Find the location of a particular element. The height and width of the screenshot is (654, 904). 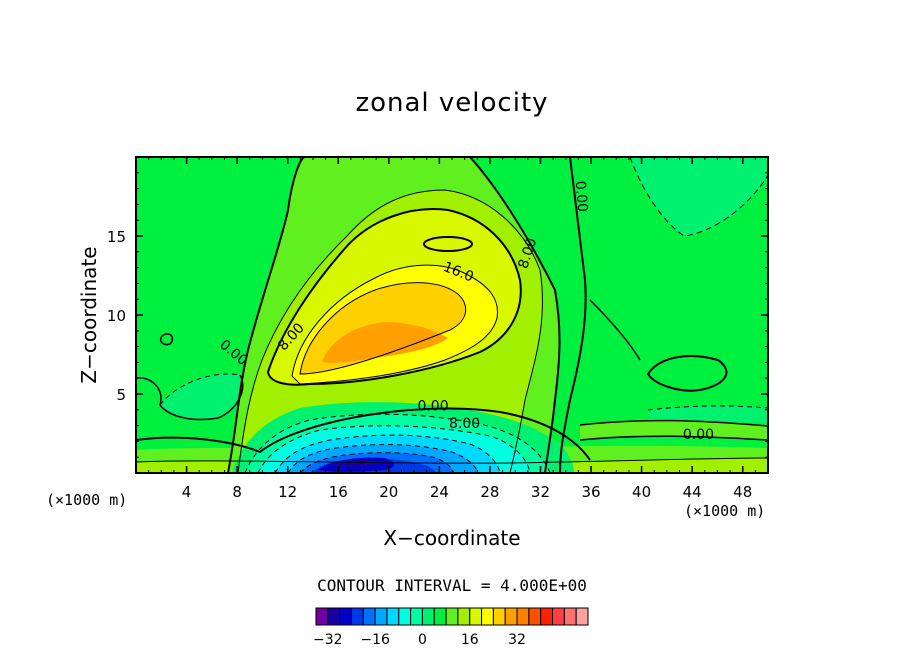

colorbar-tick-label: 0 is located at coordinates (422, 640).